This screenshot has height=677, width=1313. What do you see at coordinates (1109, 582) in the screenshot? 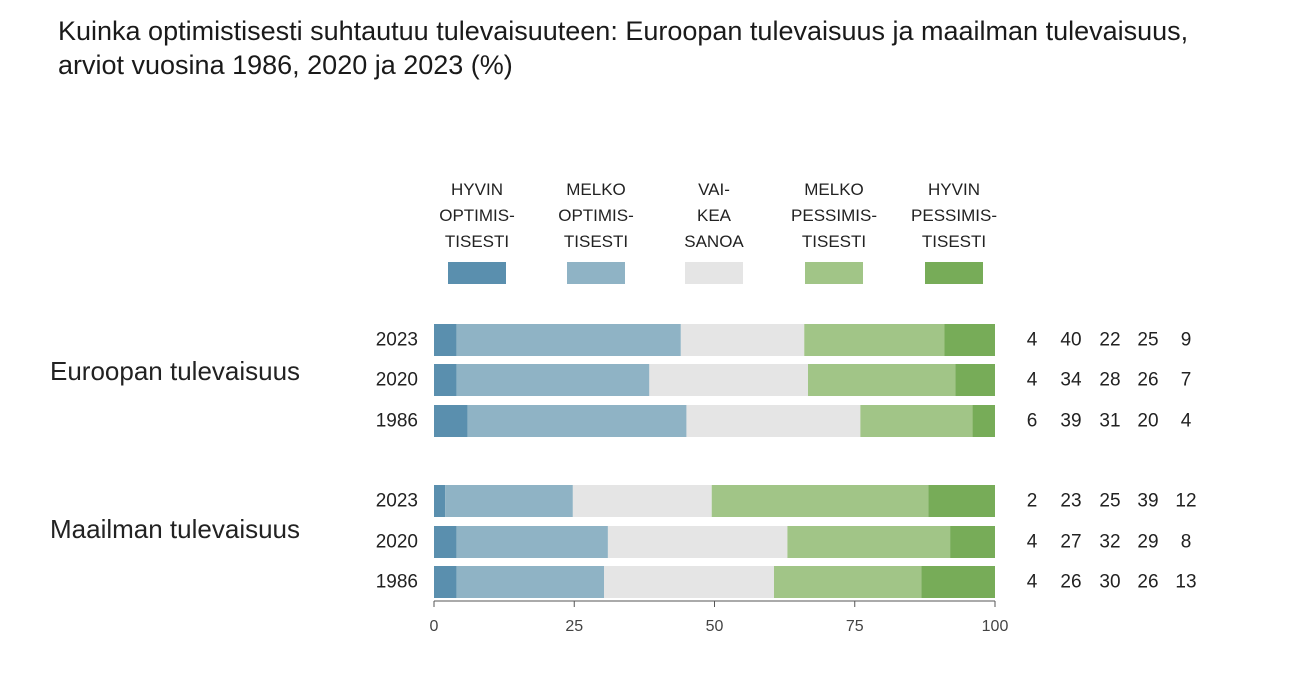
I see `data-label: 30` at bounding box center [1109, 582].